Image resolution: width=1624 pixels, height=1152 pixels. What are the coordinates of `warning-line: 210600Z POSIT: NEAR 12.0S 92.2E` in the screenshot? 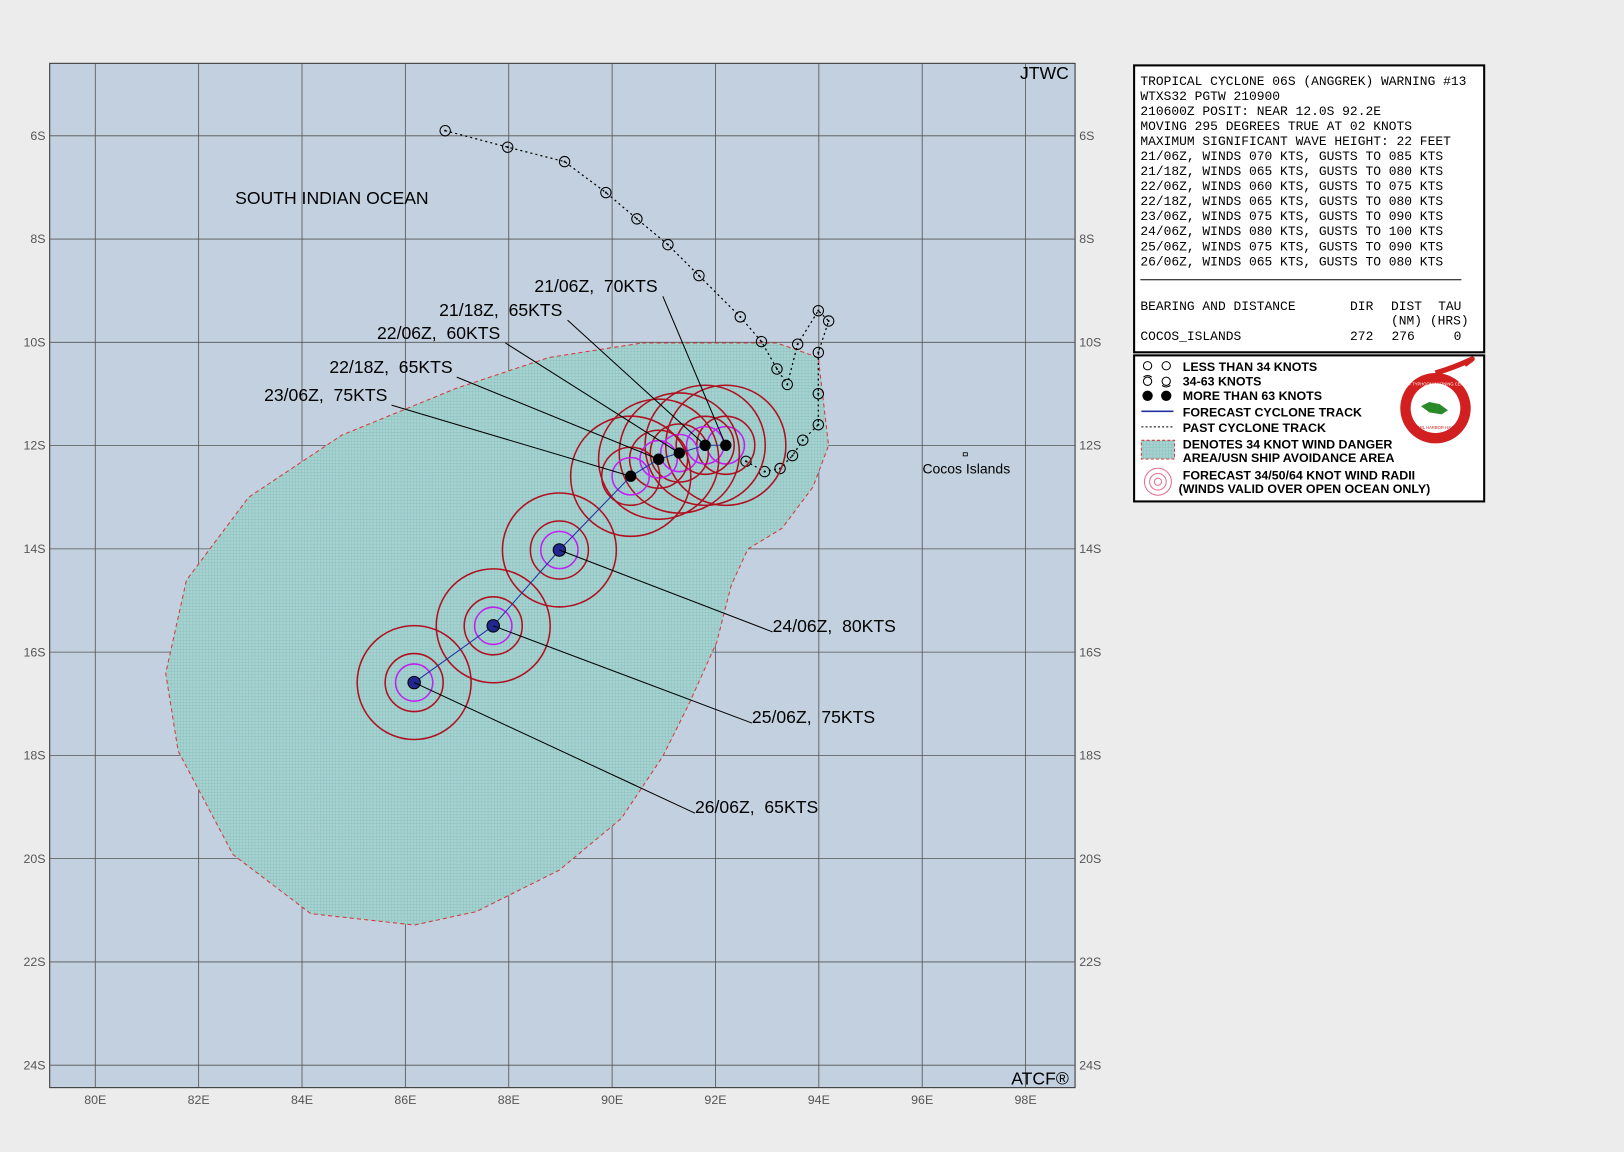 It's located at (1260, 111).